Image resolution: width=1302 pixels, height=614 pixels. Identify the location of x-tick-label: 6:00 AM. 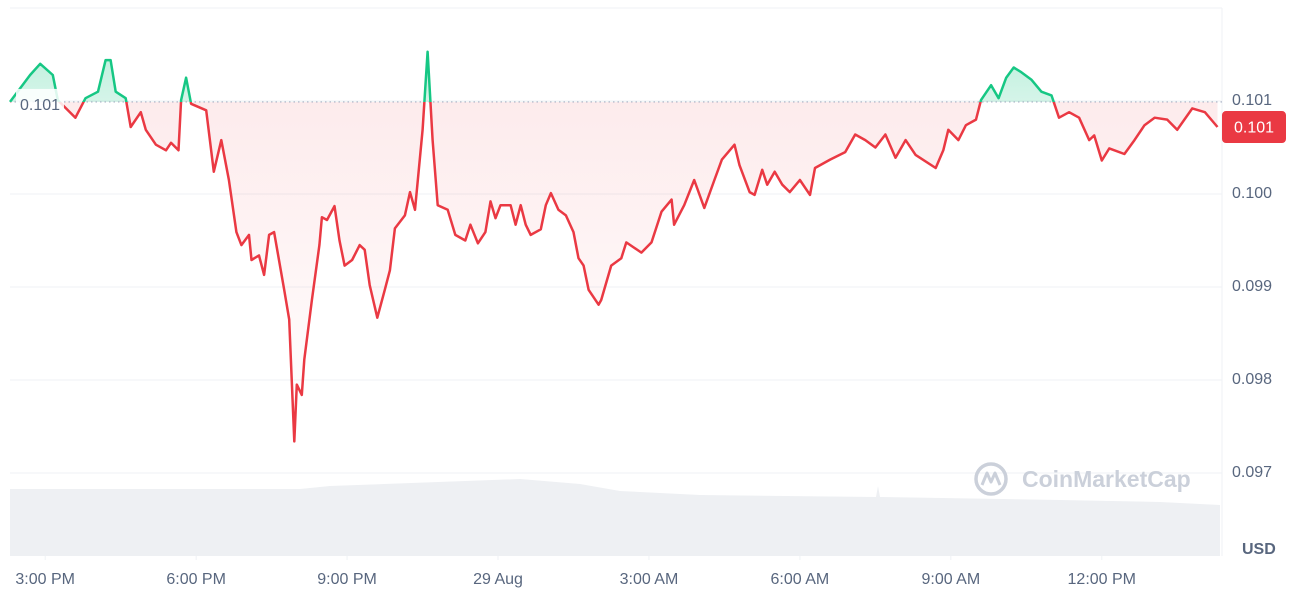
(800, 579).